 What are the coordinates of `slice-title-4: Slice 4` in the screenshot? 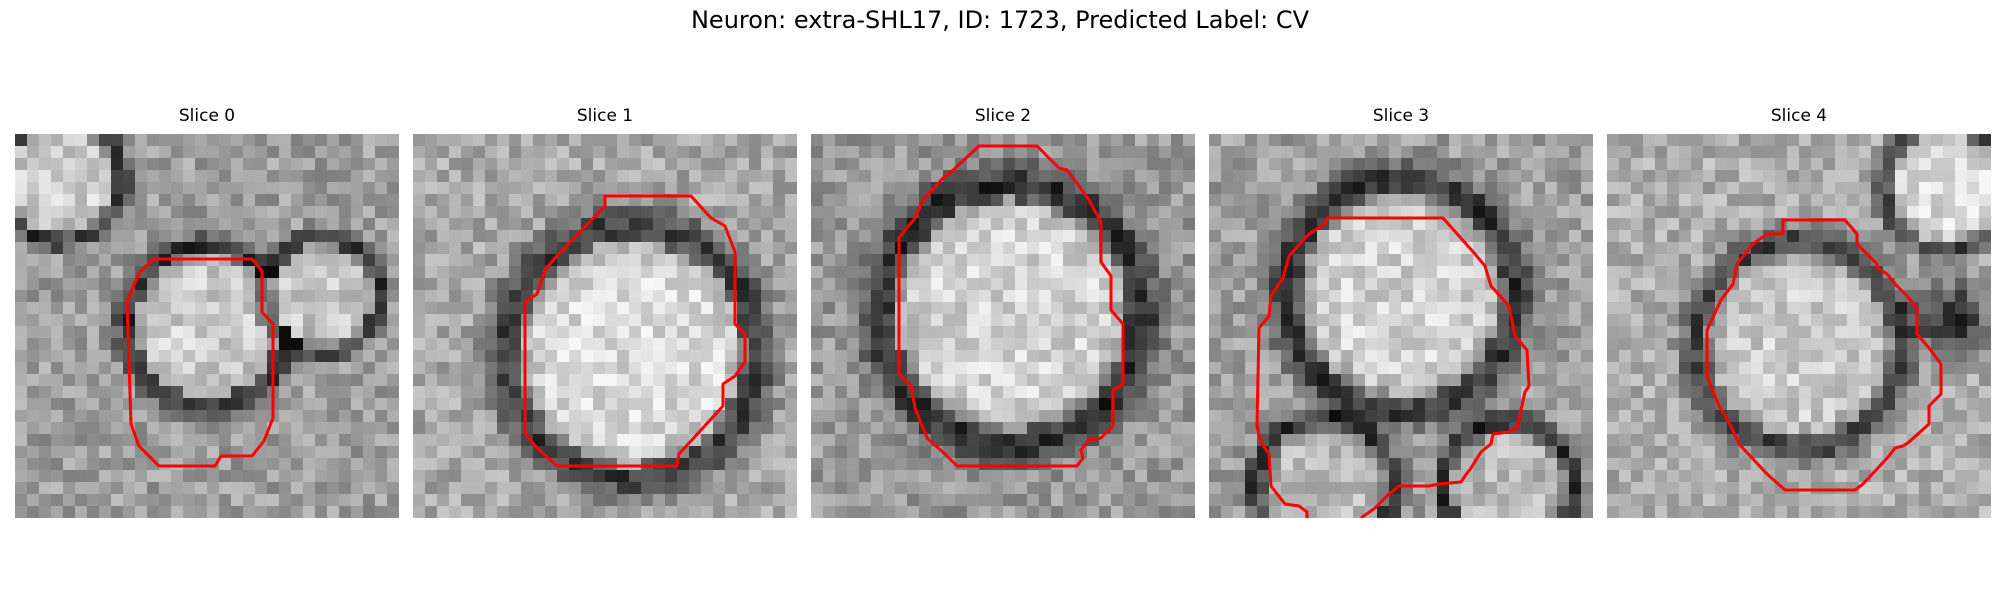 It's located at (1799, 116).